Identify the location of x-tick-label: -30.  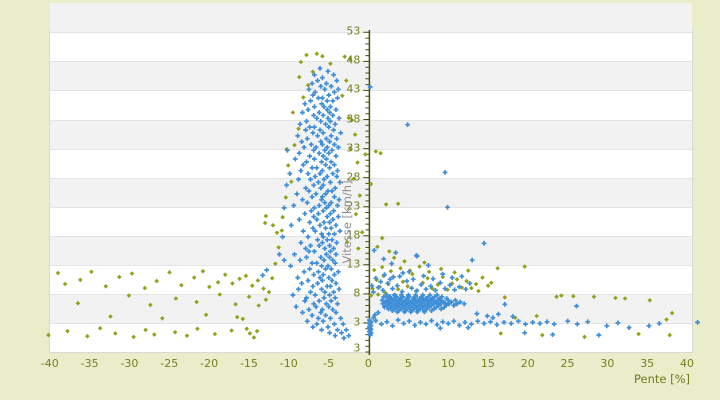
(129, 363).